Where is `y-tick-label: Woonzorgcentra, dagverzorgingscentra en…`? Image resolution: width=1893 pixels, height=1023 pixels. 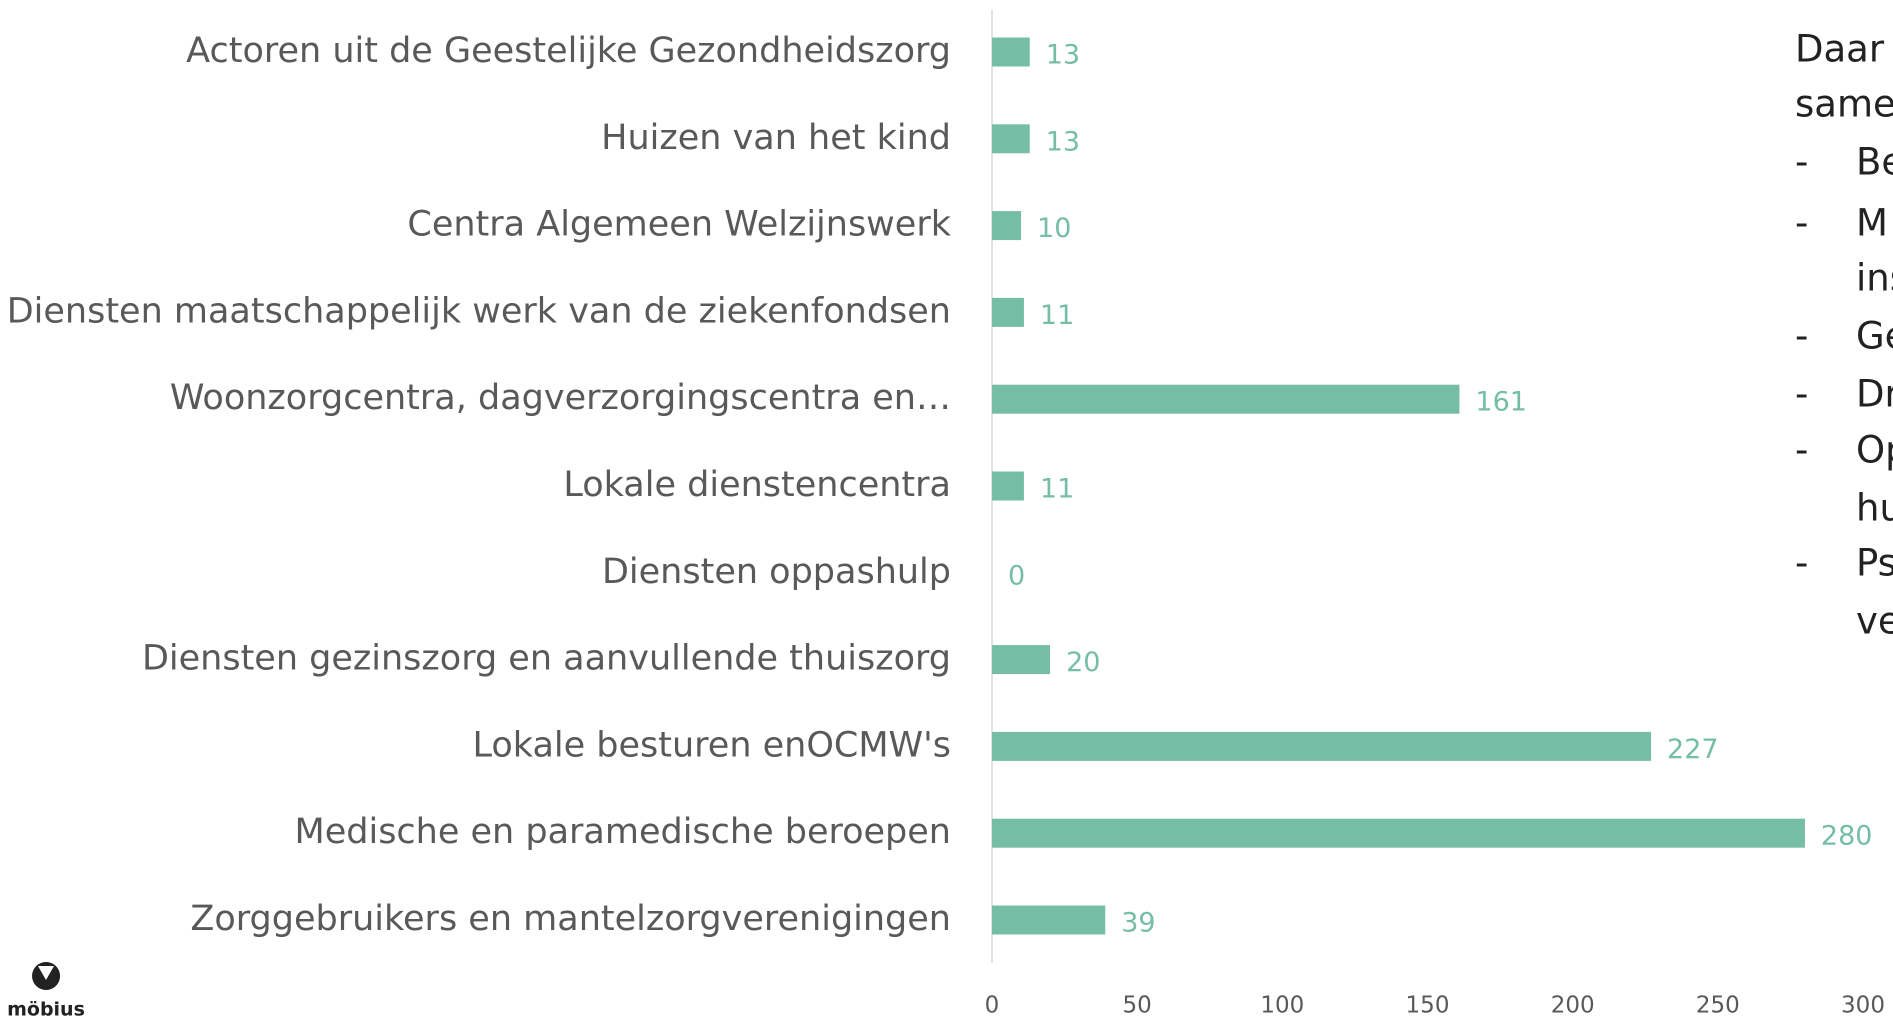 y-tick-label: Woonzorgcentra, dagverzorgingscentra en… is located at coordinates (560, 398).